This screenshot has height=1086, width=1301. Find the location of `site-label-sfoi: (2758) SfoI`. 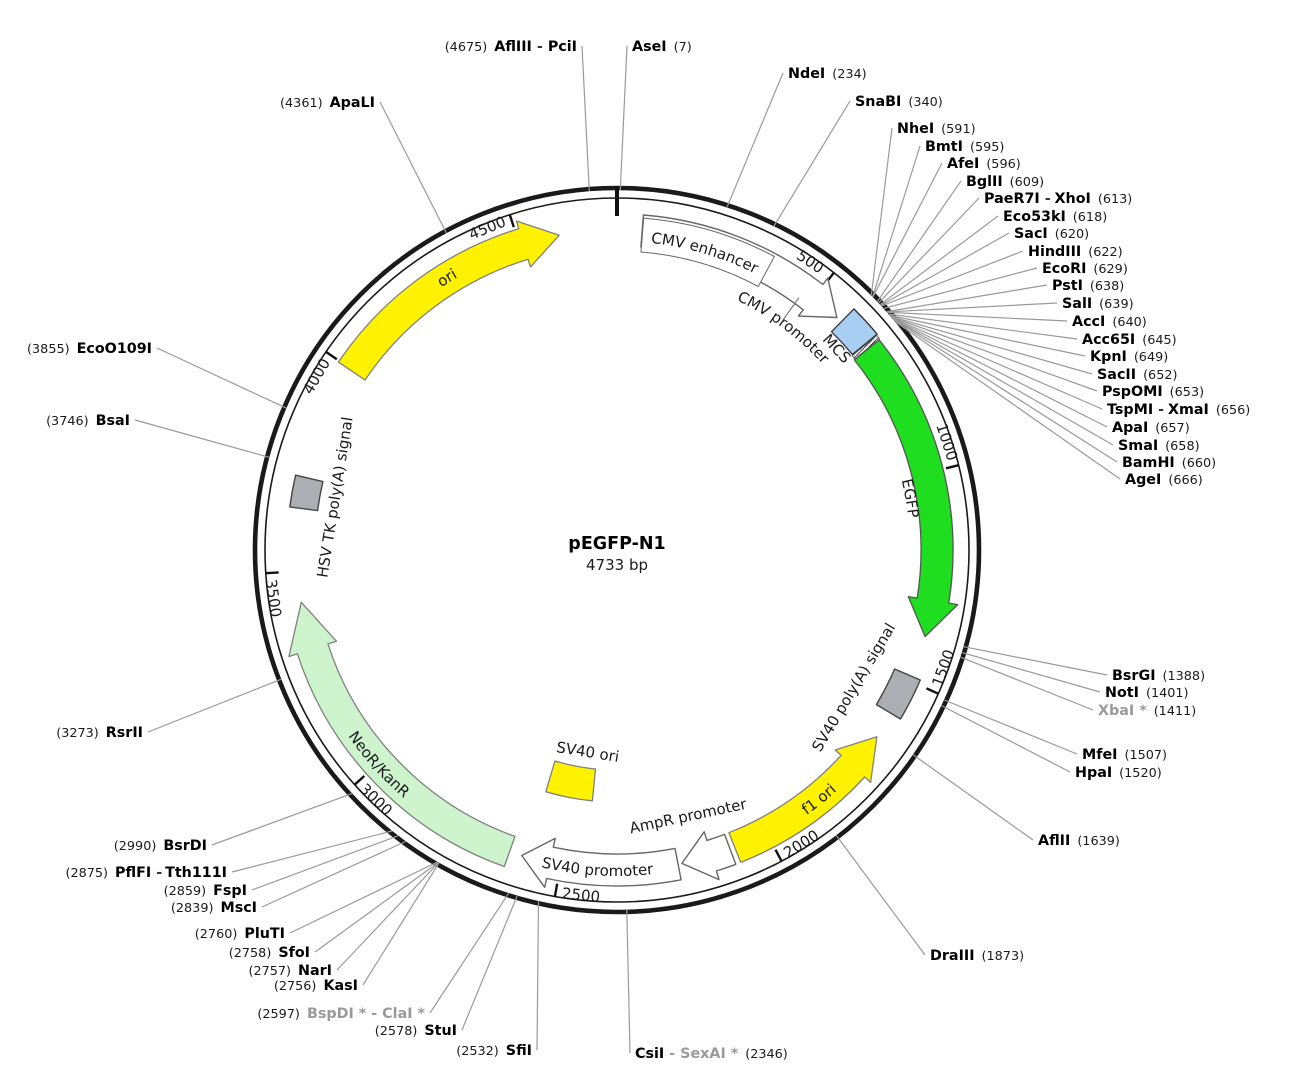

site-label-sfoi: (2758) SfoI is located at coordinates (269, 953).